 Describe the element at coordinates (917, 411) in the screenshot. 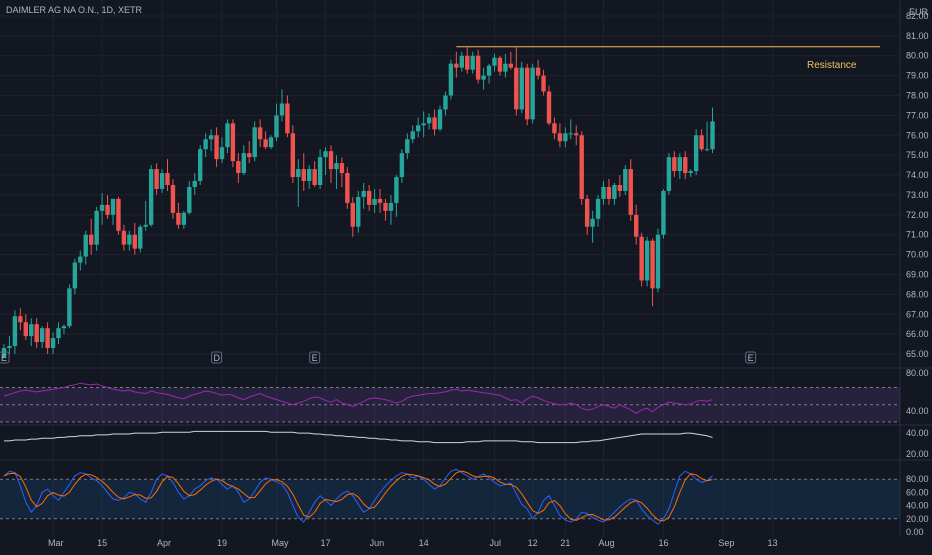

I see `rsi-tick-label: 40.00` at that location.